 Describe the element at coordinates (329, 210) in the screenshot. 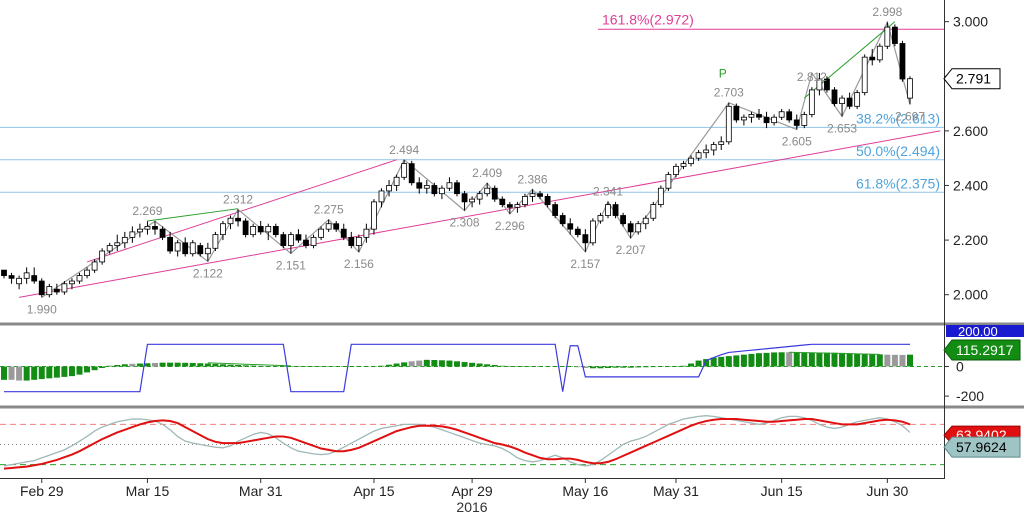

I see `pivot-label: 2.275` at that location.